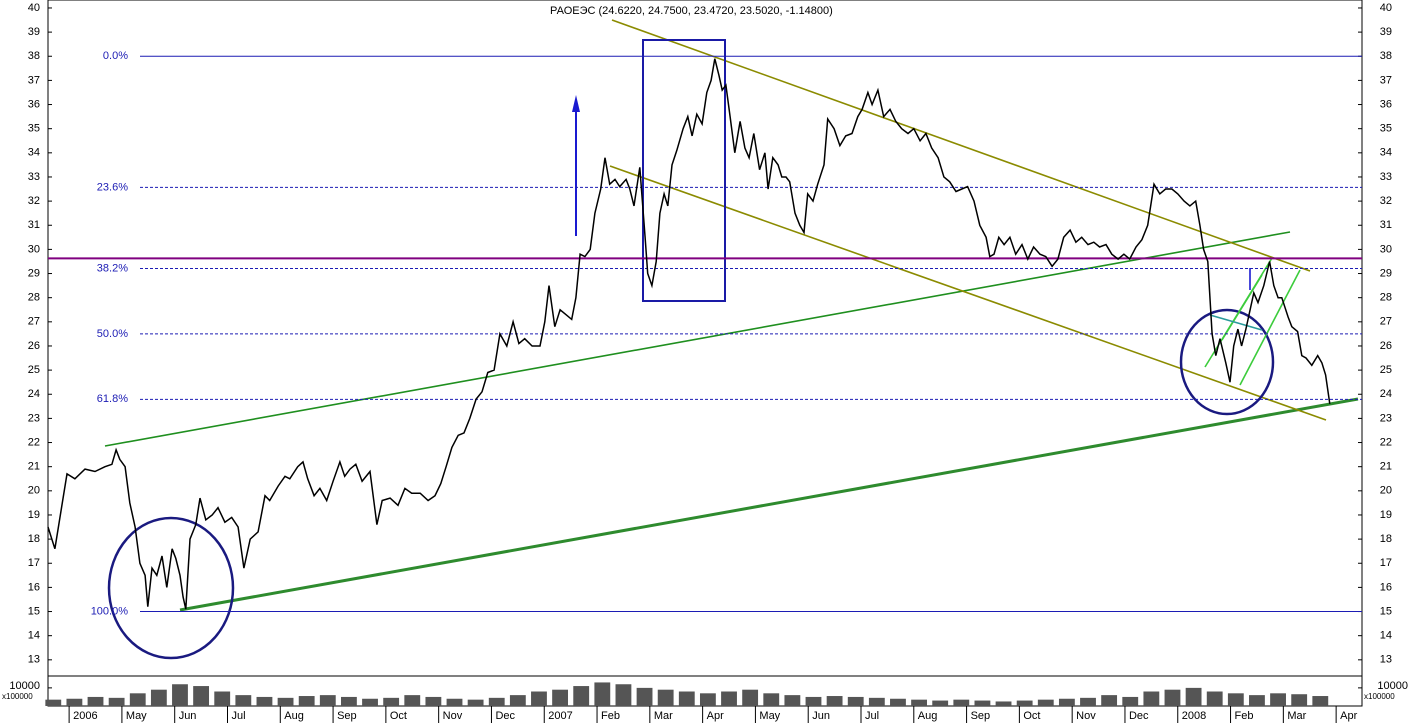  Describe the element at coordinates (1031, 716) in the screenshot. I see `x-tick-label: Oct` at that location.